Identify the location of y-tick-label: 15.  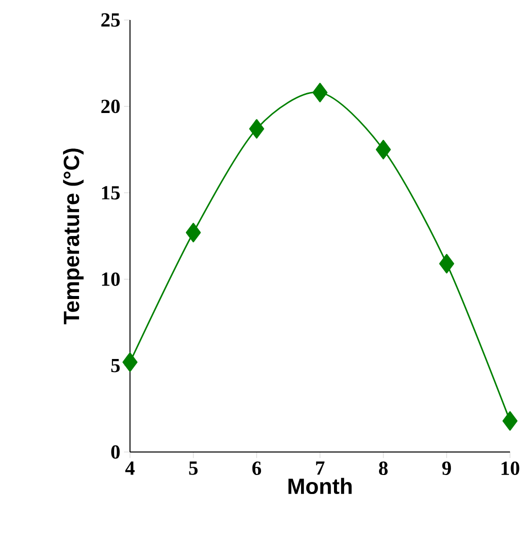
(111, 193).